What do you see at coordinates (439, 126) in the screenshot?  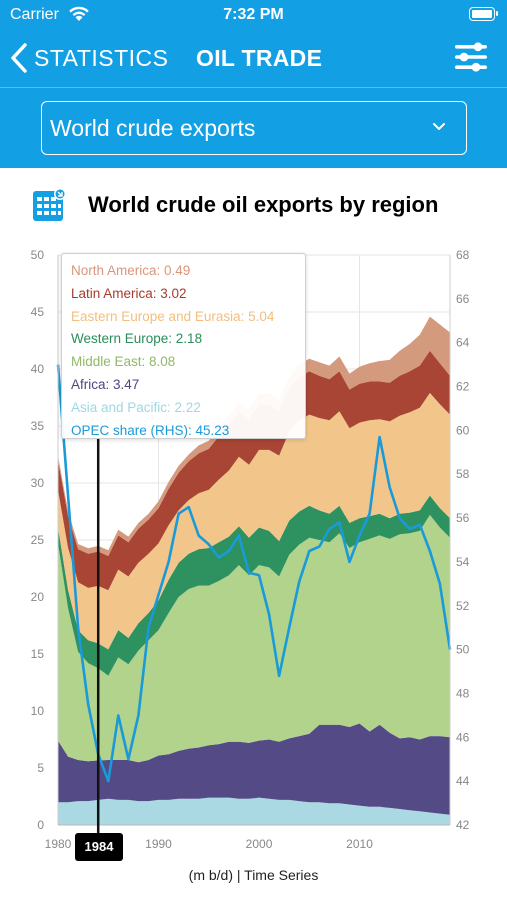 I see `chevron-down-icon` at bounding box center [439, 126].